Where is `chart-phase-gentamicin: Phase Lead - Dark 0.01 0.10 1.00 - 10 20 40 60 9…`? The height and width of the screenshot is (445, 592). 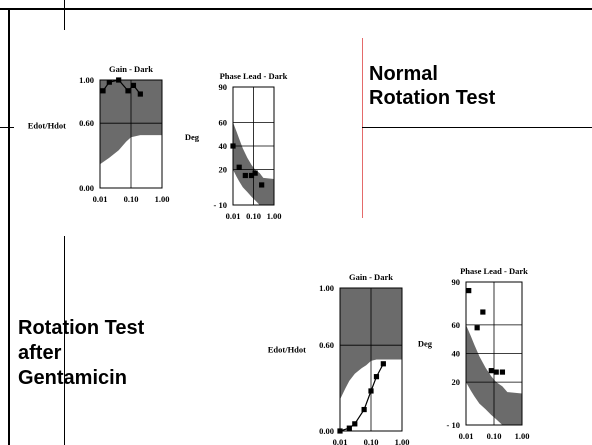 chart-phase-gentamicin: Phase Lead - Dark 0.01 0.10 1.00 - 10 20 40 60 9… is located at coordinates (474, 353).